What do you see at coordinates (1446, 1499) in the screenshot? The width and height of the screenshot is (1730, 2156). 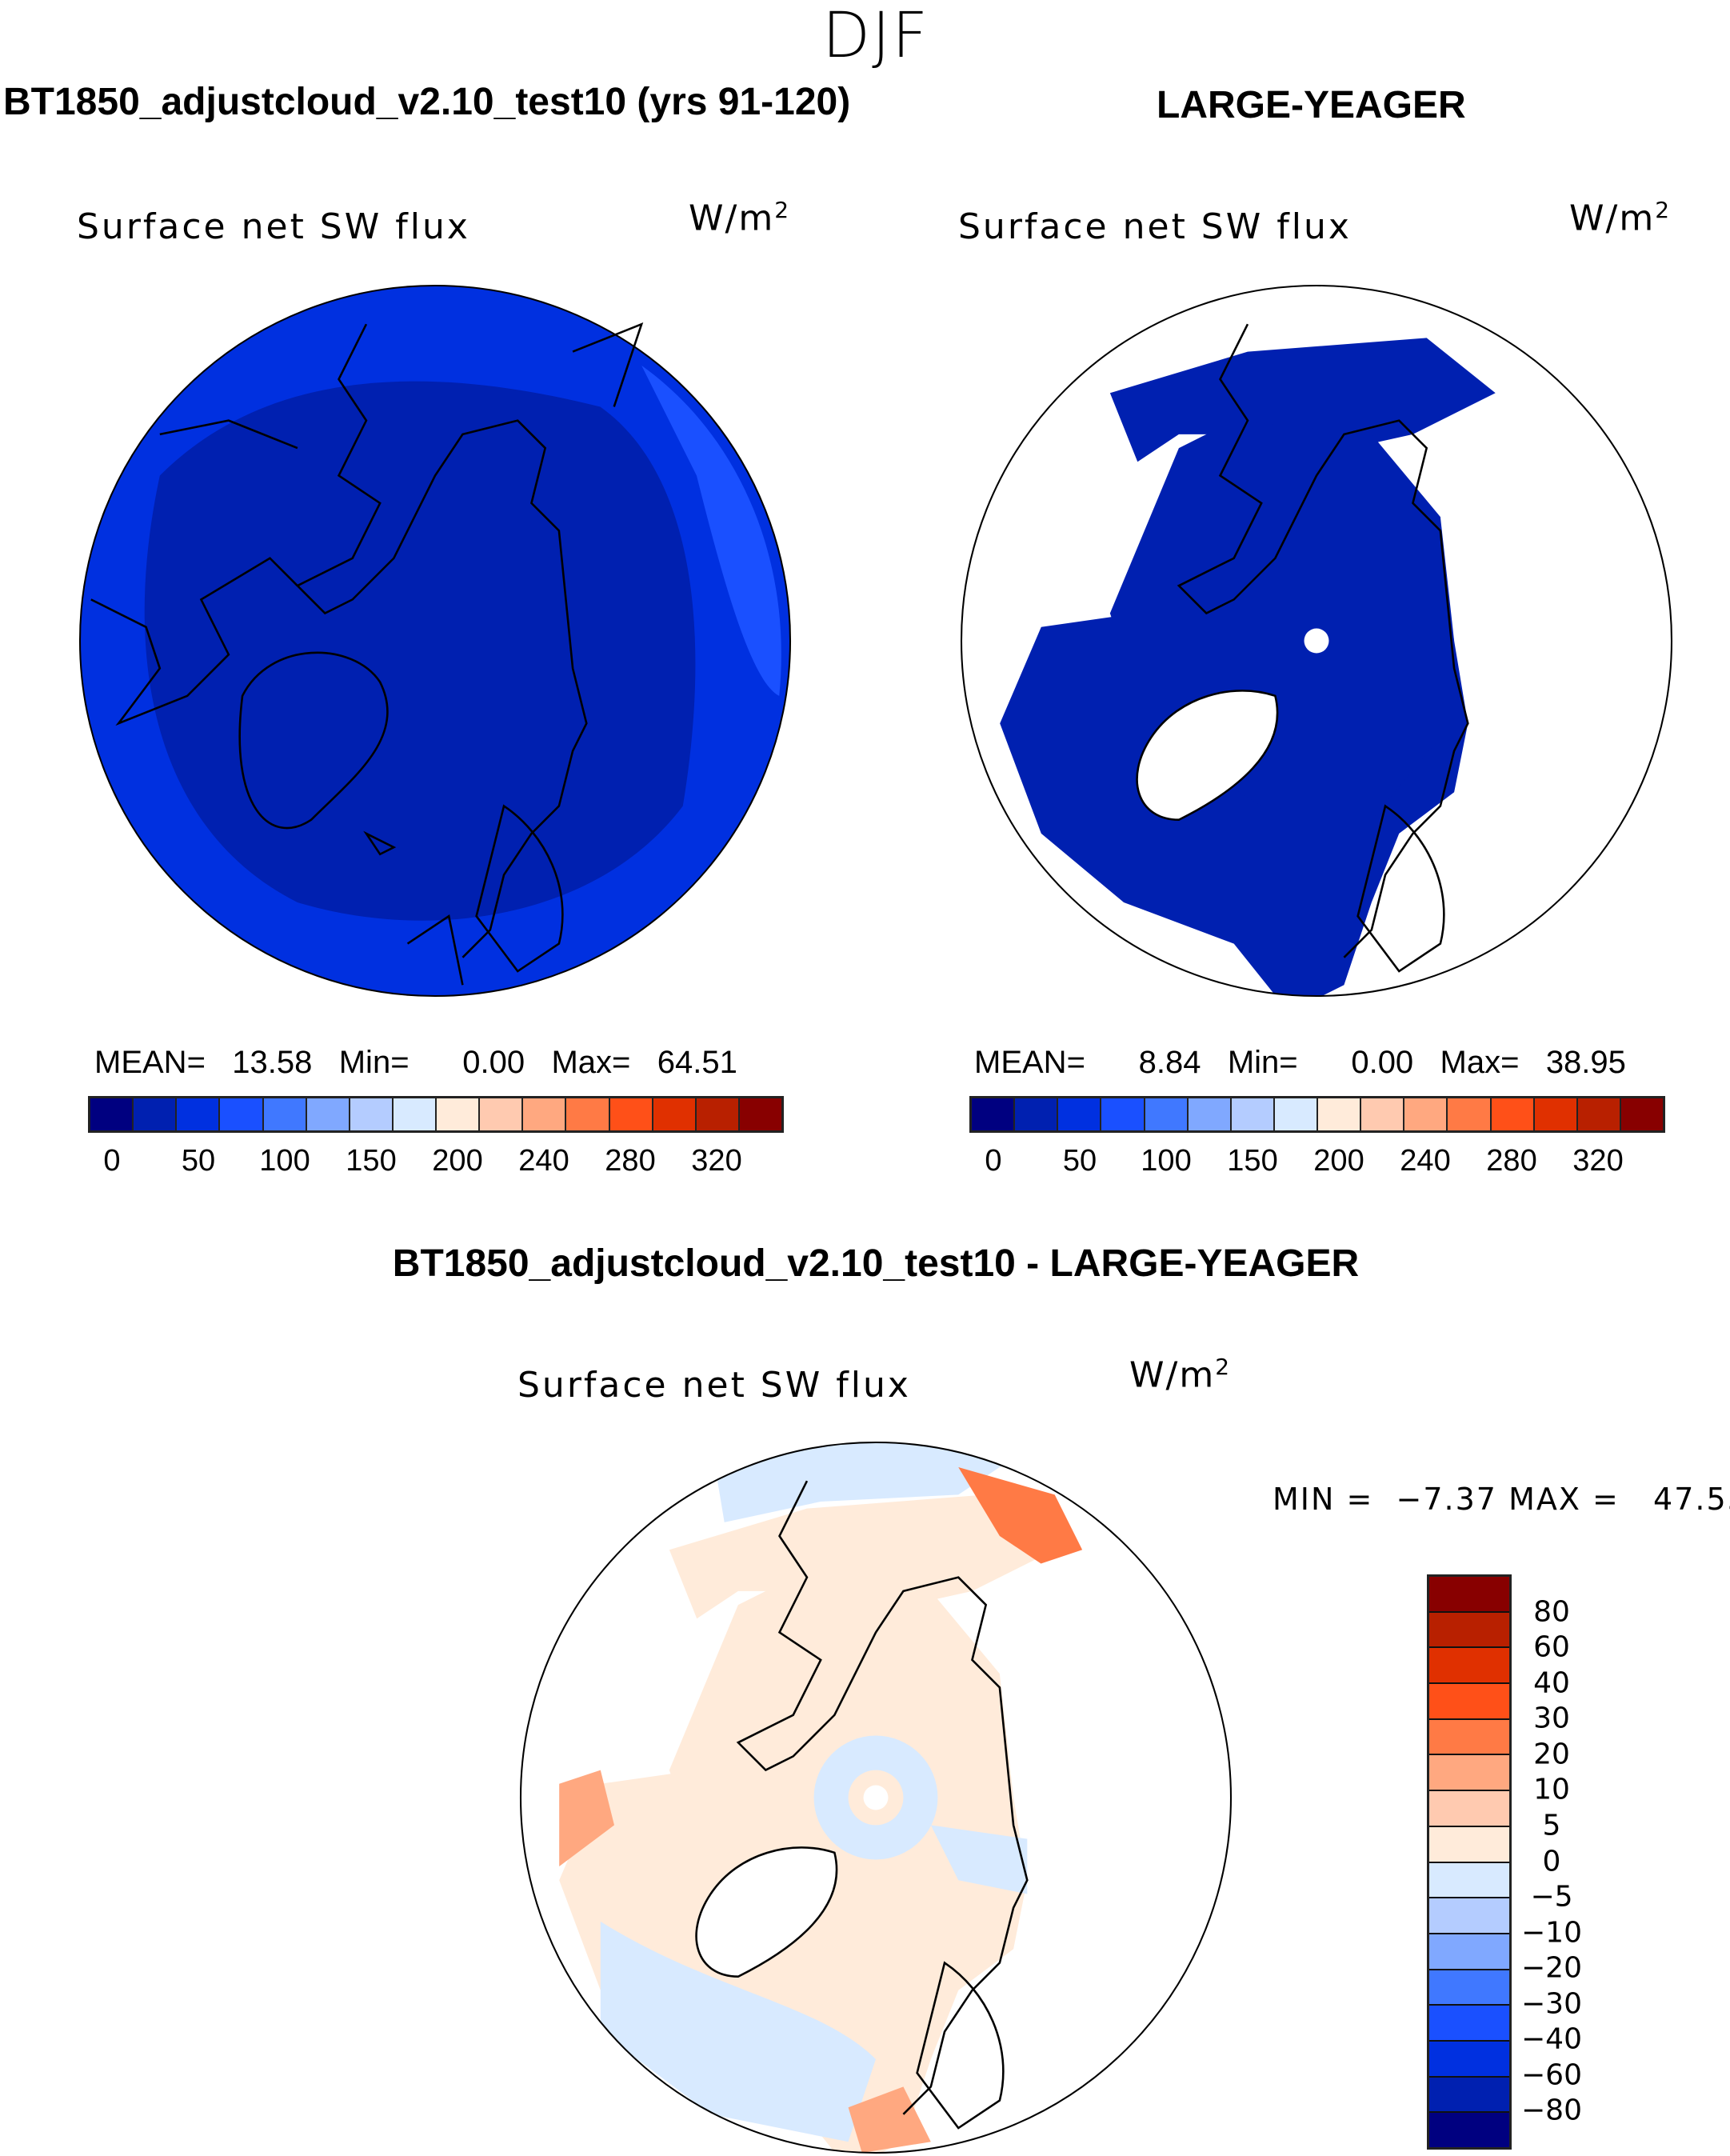 I see `min-value: −7.37` at bounding box center [1446, 1499].